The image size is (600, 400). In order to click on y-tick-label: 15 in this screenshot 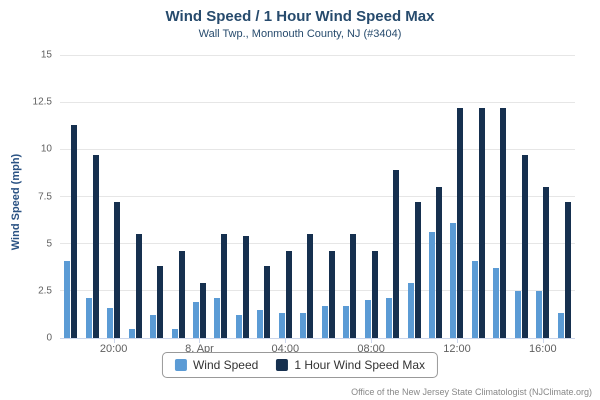, I will do `click(46, 55)`.